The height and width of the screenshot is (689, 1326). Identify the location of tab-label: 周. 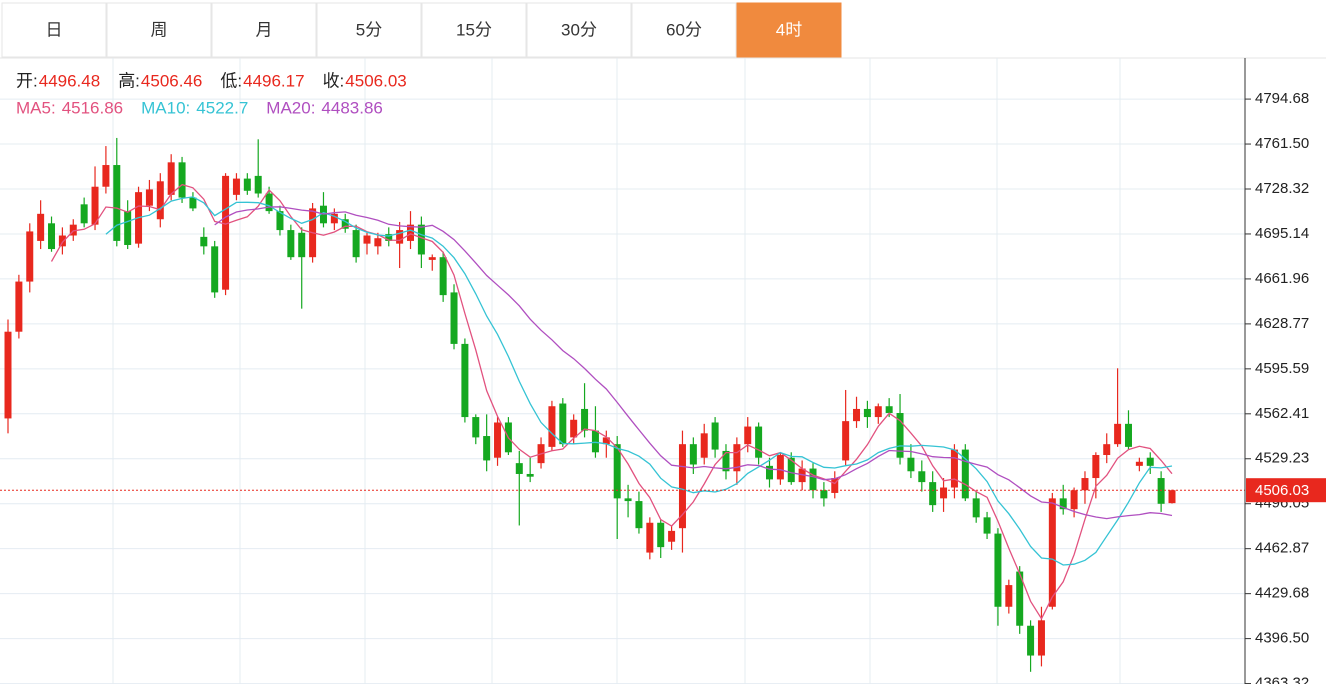
(159, 29).